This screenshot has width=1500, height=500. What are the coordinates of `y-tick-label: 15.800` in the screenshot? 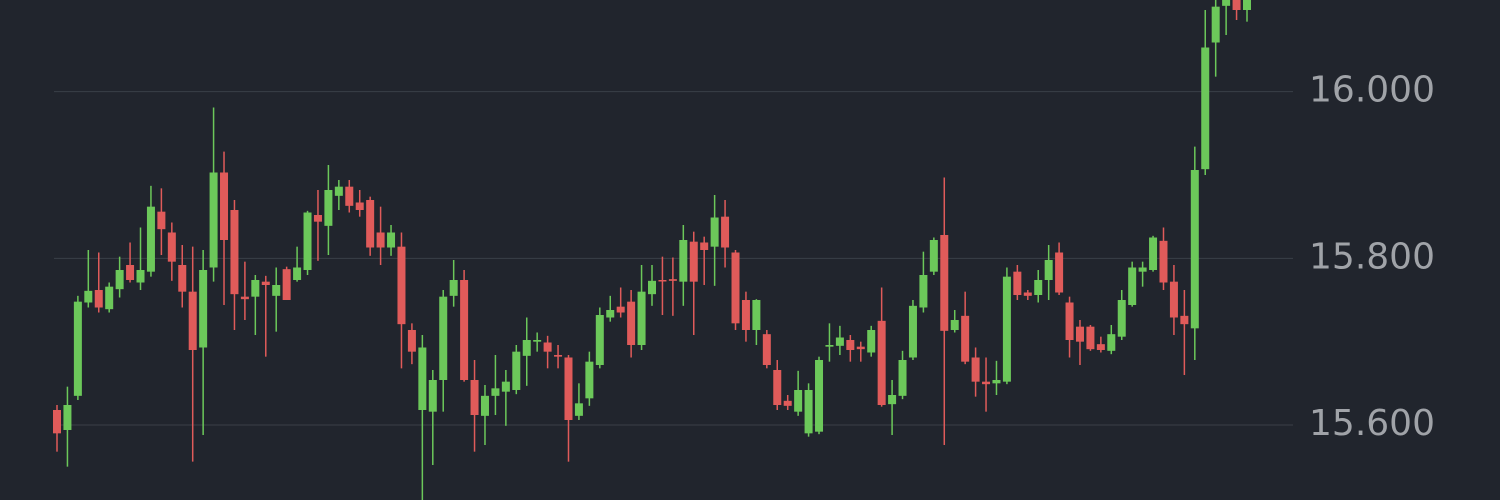 It's located at (1372, 256).